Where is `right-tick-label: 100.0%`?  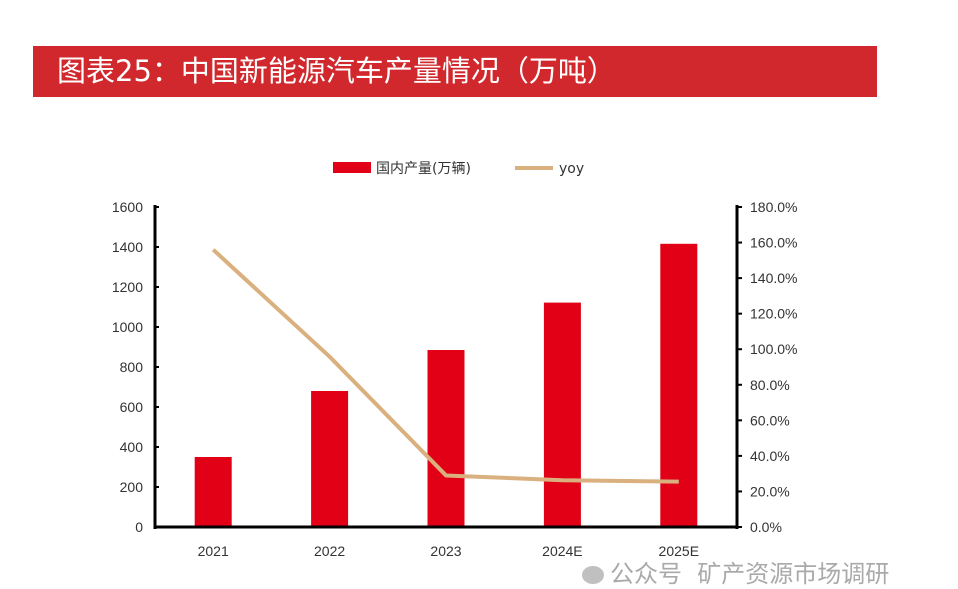
right-tick-label: 100.0% is located at coordinates (773, 349).